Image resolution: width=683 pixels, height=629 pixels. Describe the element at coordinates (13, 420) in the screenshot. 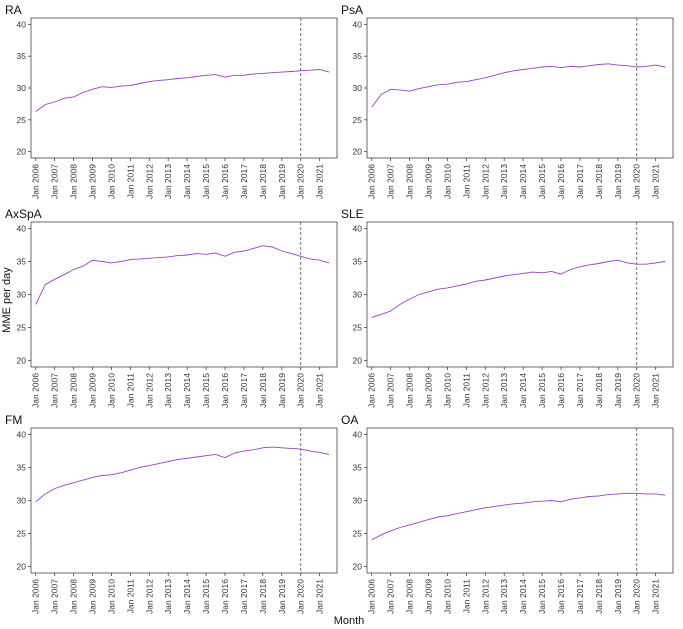

I see `panel-title: FM` at that location.